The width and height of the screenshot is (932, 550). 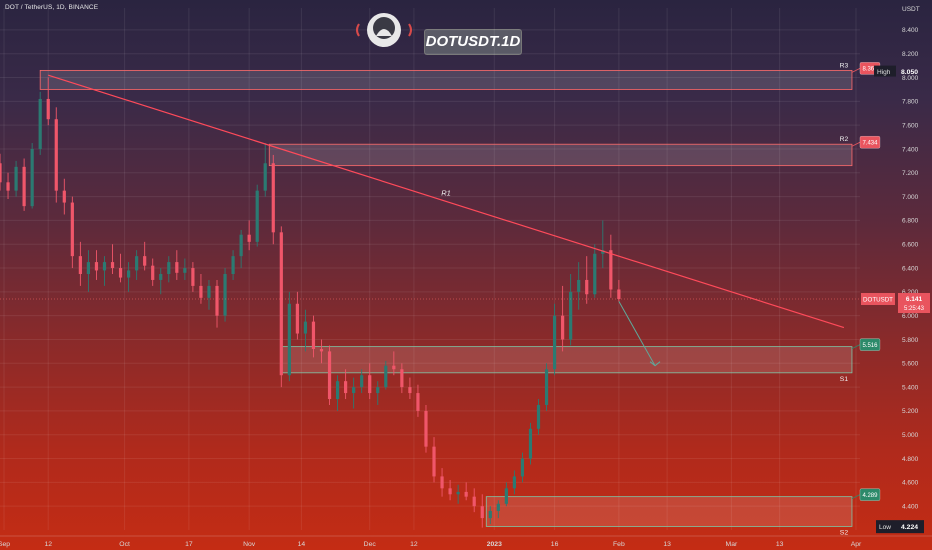 I want to click on x-tick-label: 2023, so click(x=494, y=544).